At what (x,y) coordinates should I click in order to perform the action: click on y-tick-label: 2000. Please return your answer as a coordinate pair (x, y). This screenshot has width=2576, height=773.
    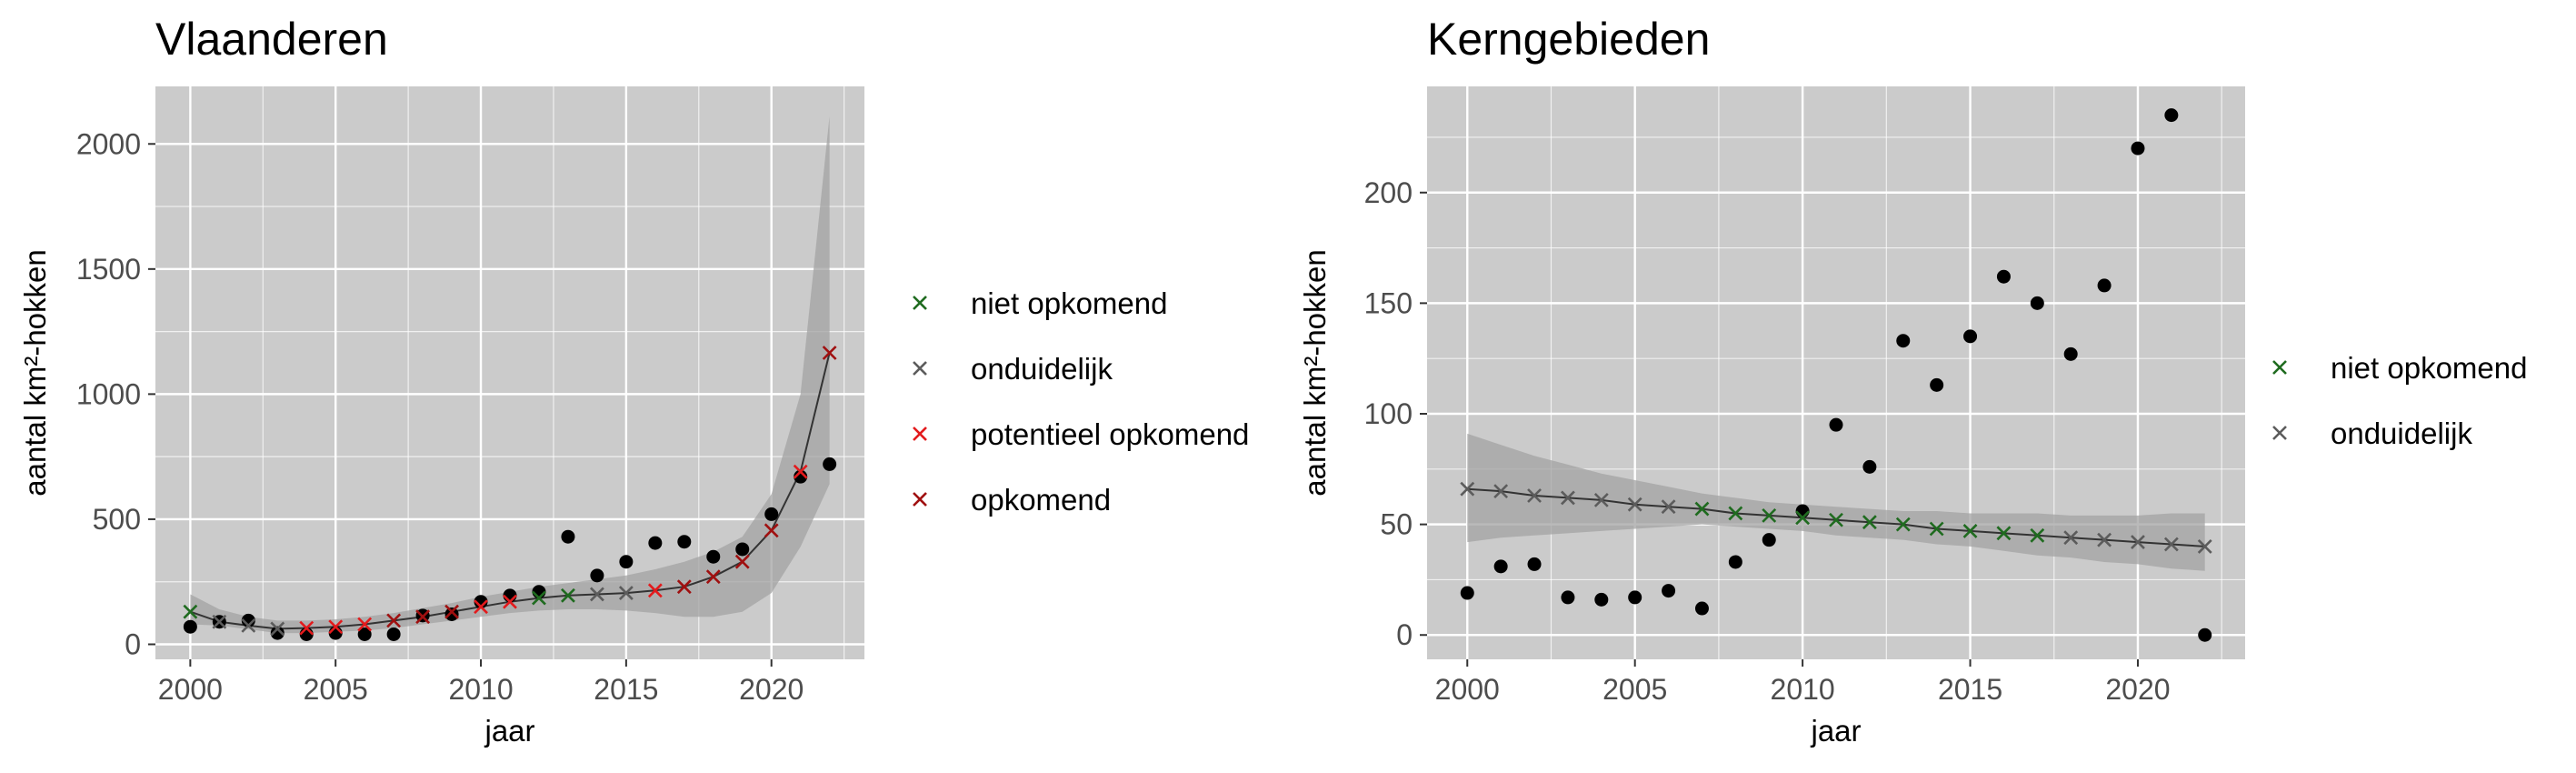
    Looking at the image, I should click on (108, 143).